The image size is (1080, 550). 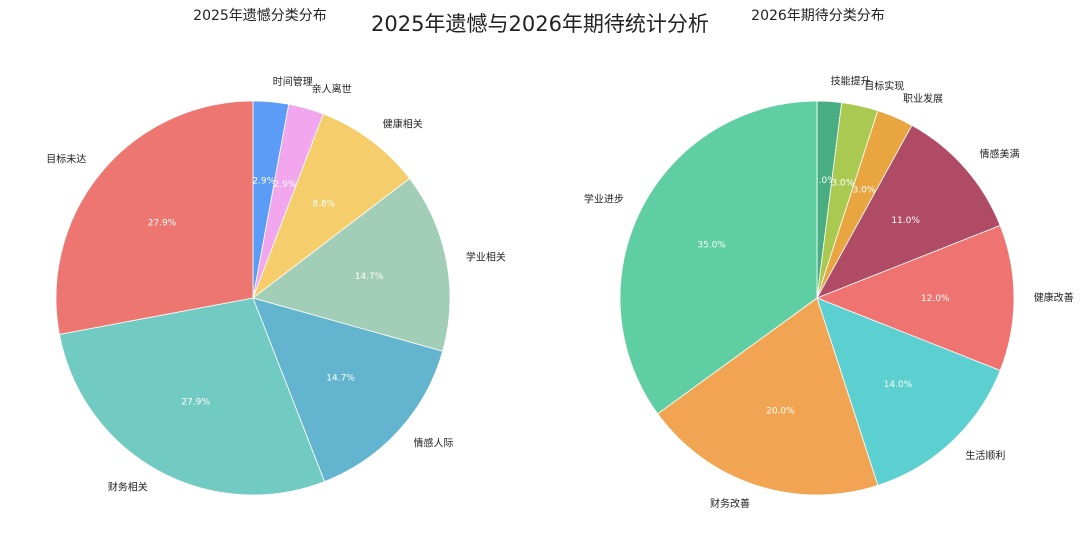 What do you see at coordinates (195, 402) in the screenshot?
I see `pct-label-0-5: 27.9%` at bounding box center [195, 402].